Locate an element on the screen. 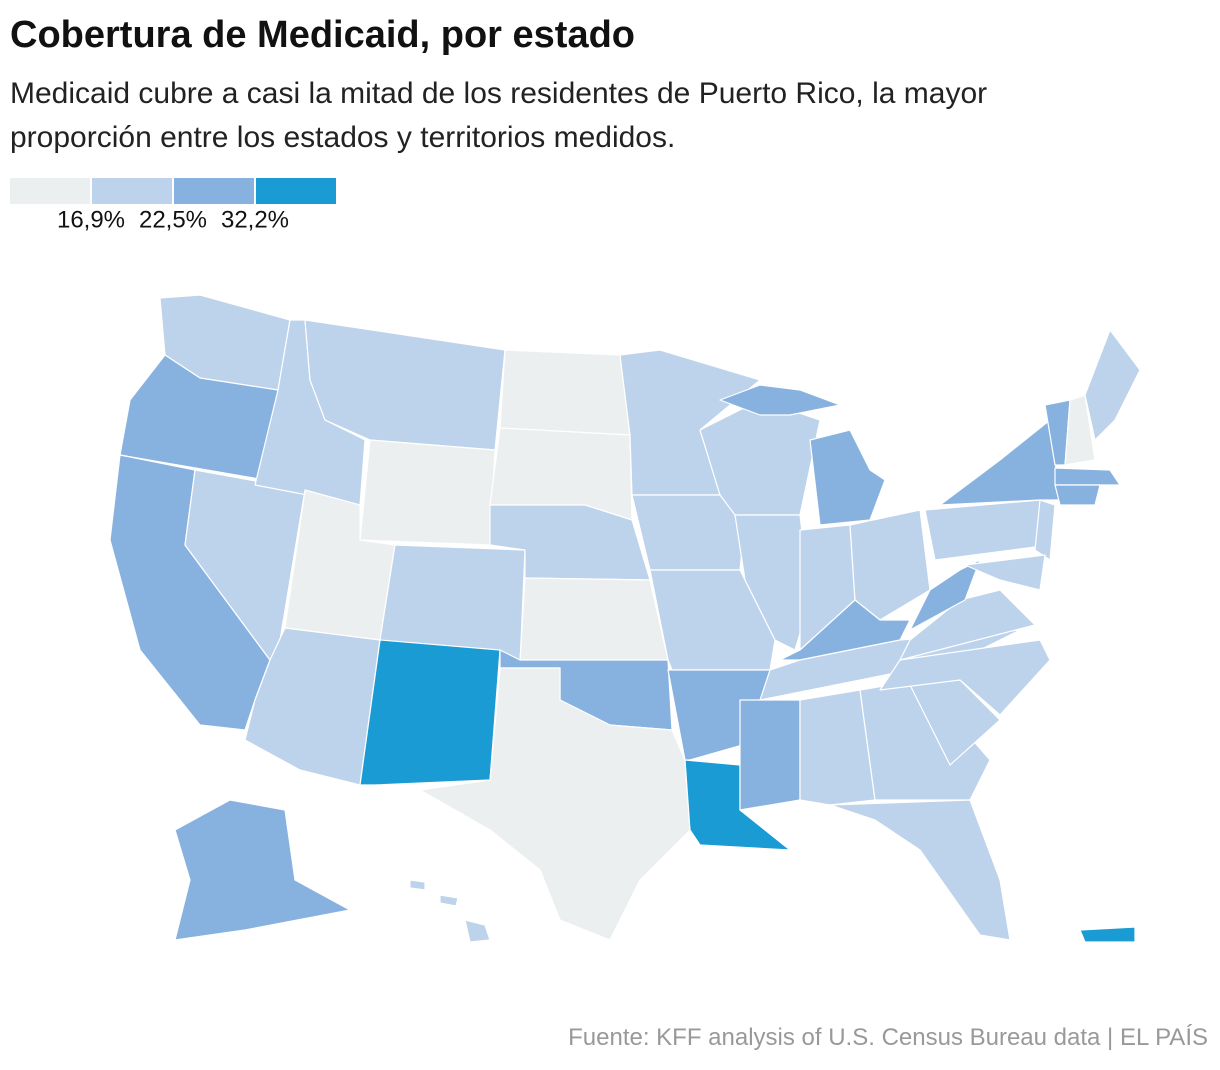 The width and height of the screenshot is (1220, 1070). legend-label: 22,5% is located at coordinates (173, 219).